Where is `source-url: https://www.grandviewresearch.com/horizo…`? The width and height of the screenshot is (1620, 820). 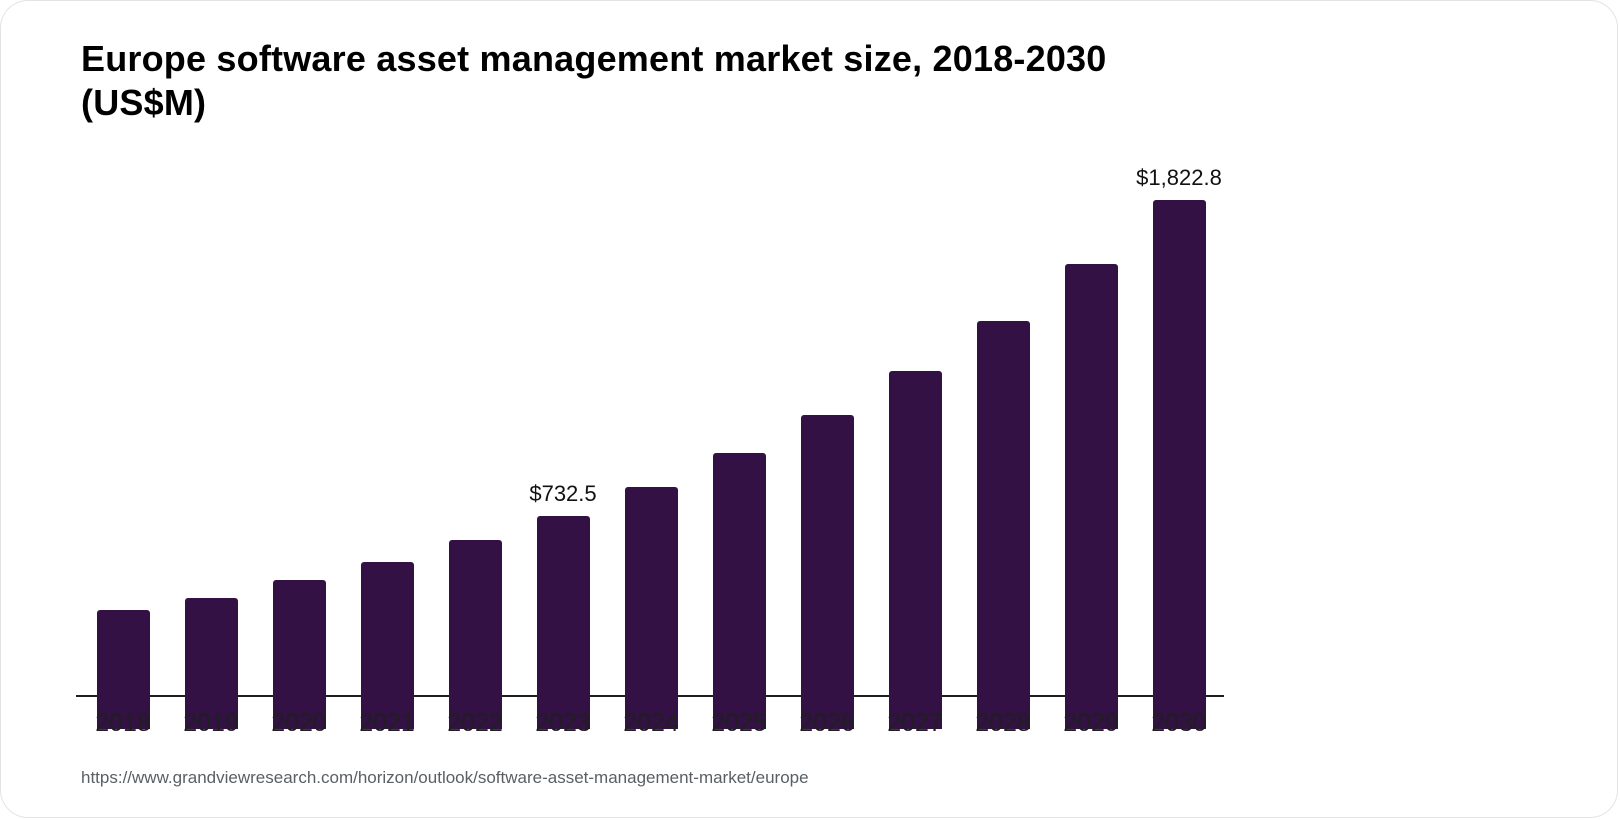 source-url: https://www.grandviewresearch.com/horizo… is located at coordinates (445, 777).